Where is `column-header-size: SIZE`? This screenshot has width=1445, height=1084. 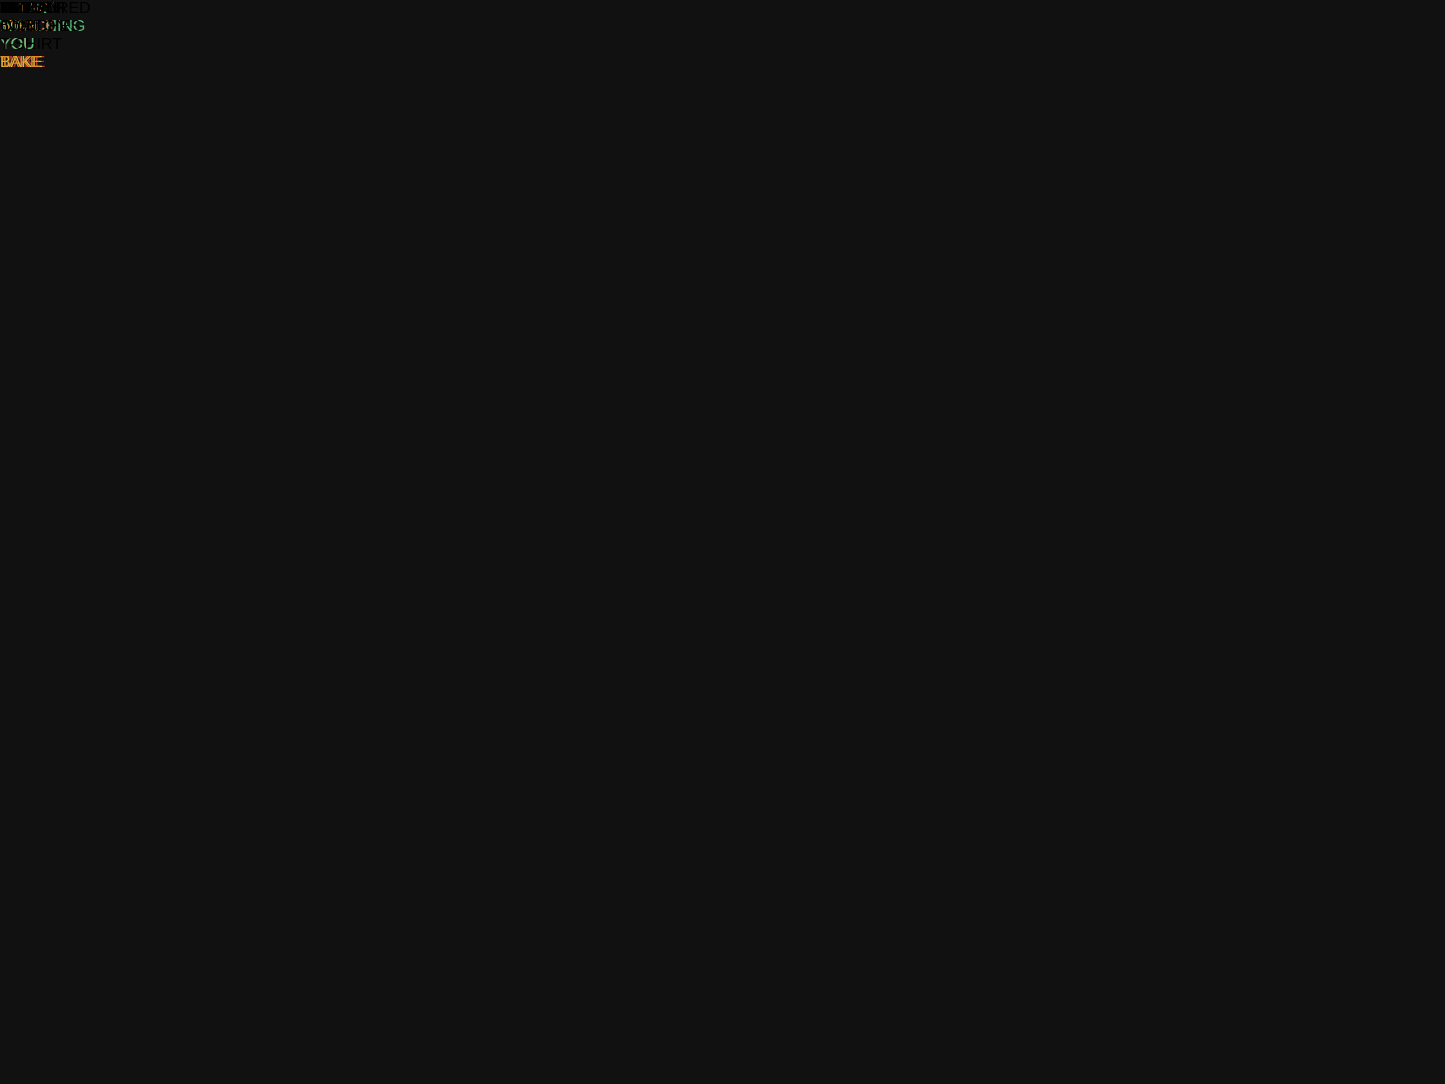
column-header-size: SIZE is located at coordinates (18, 8).